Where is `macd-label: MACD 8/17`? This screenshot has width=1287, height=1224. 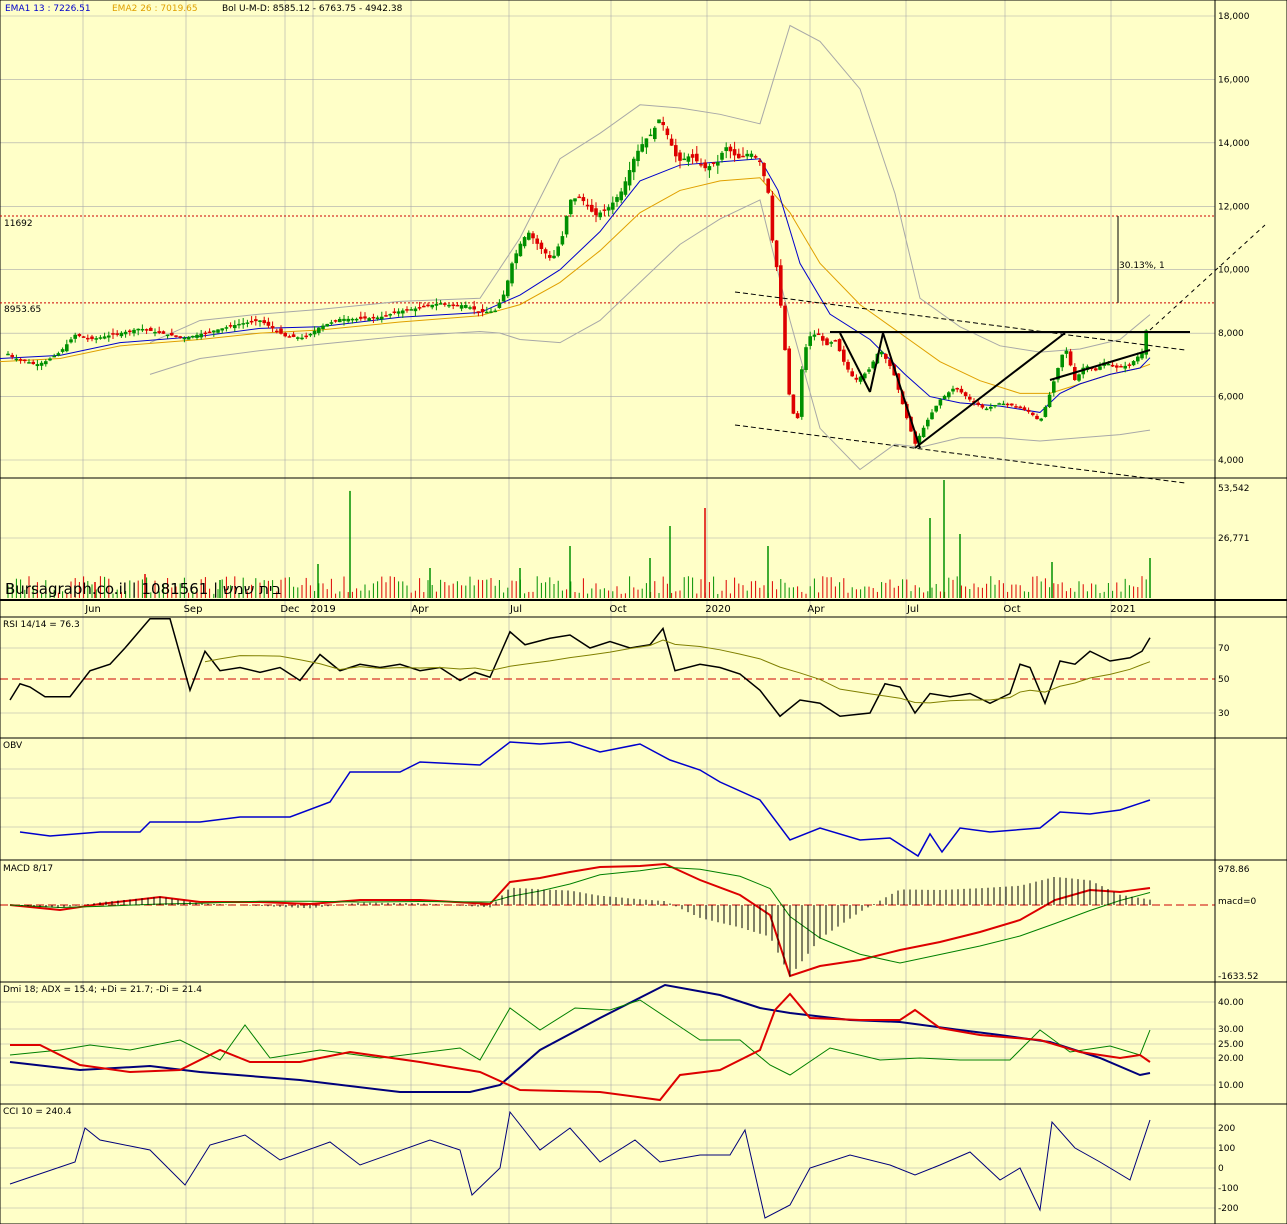
macd-label: MACD 8/17 is located at coordinates (28, 869).